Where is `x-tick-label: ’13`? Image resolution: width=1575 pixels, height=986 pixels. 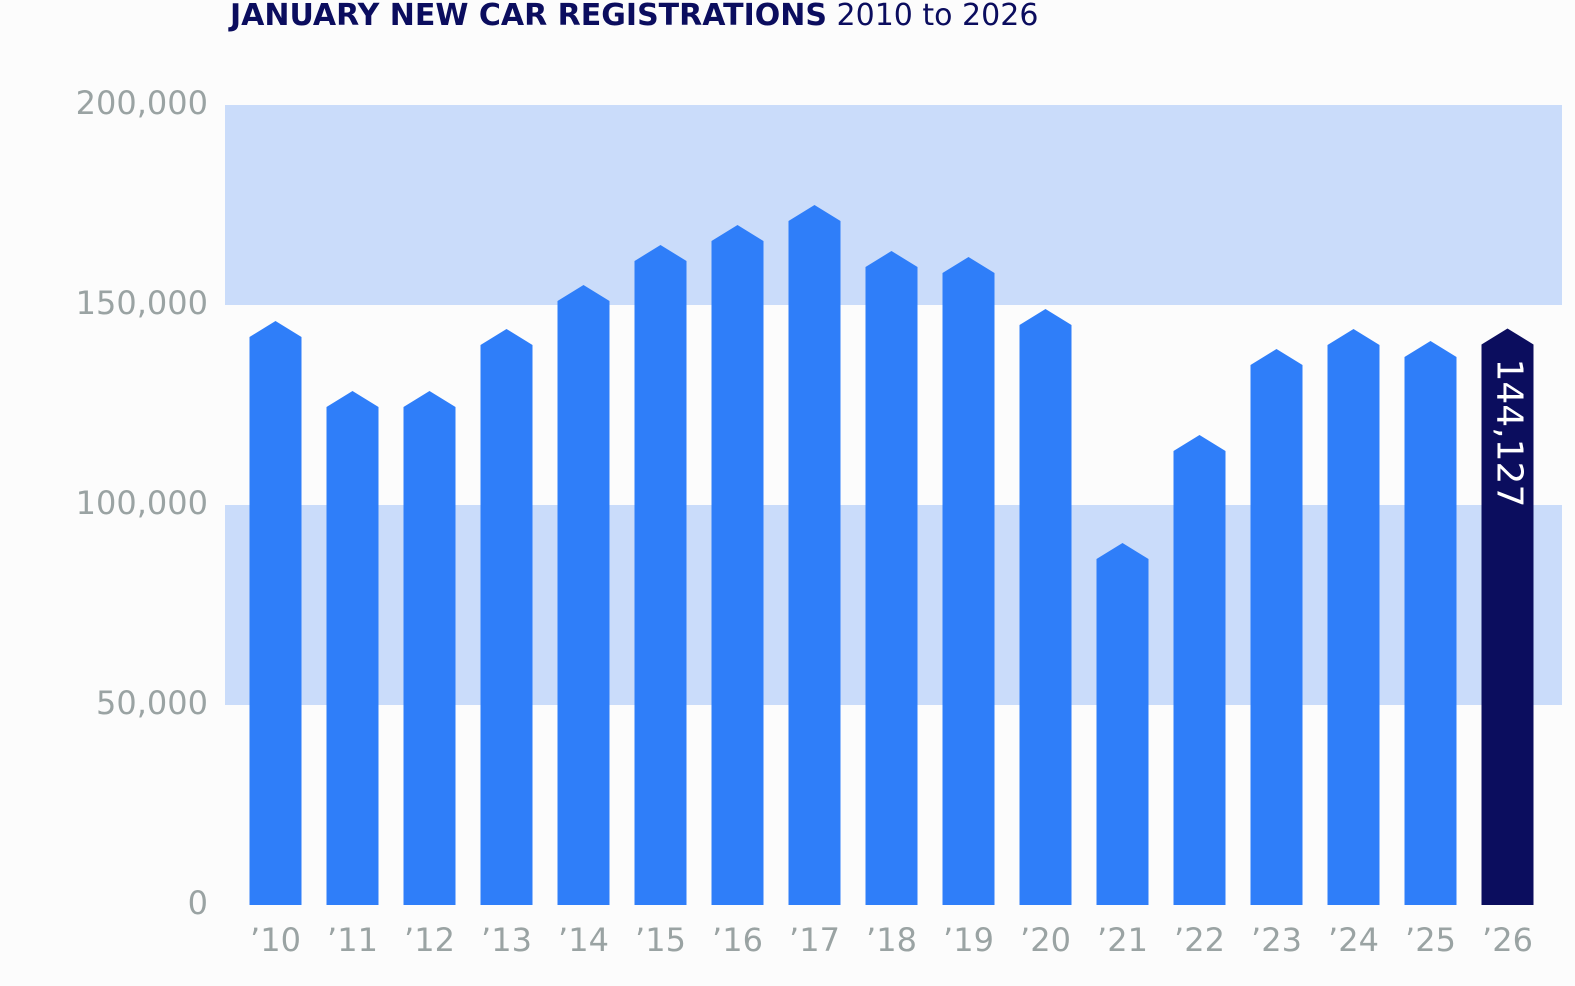 x-tick-label: ’13 is located at coordinates (506, 940).